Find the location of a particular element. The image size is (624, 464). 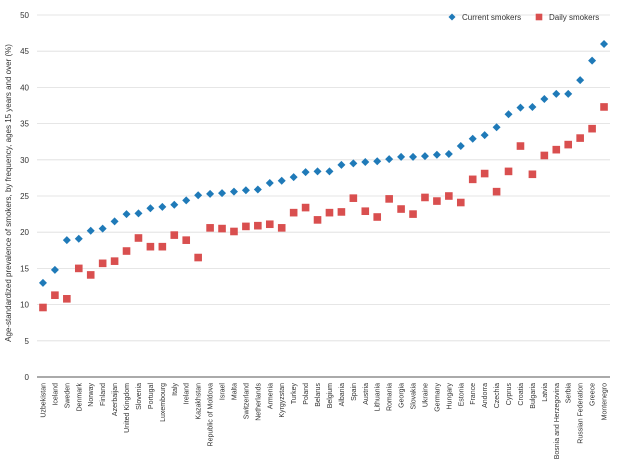

x-tick-label: Georgia is located at coordinates (402, 395).